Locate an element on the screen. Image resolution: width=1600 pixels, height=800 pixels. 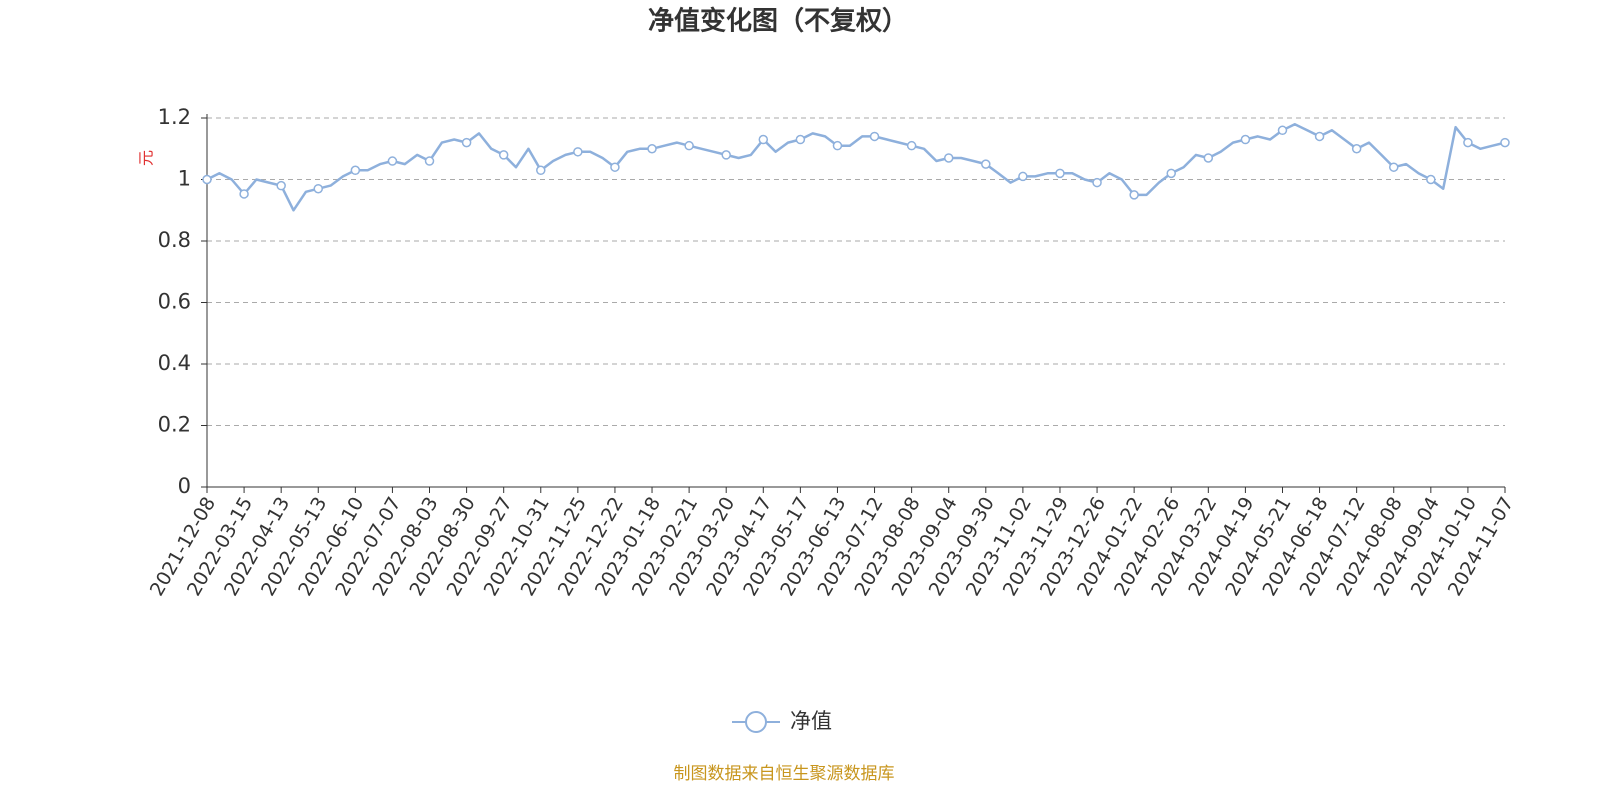
y-tick-label: 0.2 is located at coordinates (174, 425).